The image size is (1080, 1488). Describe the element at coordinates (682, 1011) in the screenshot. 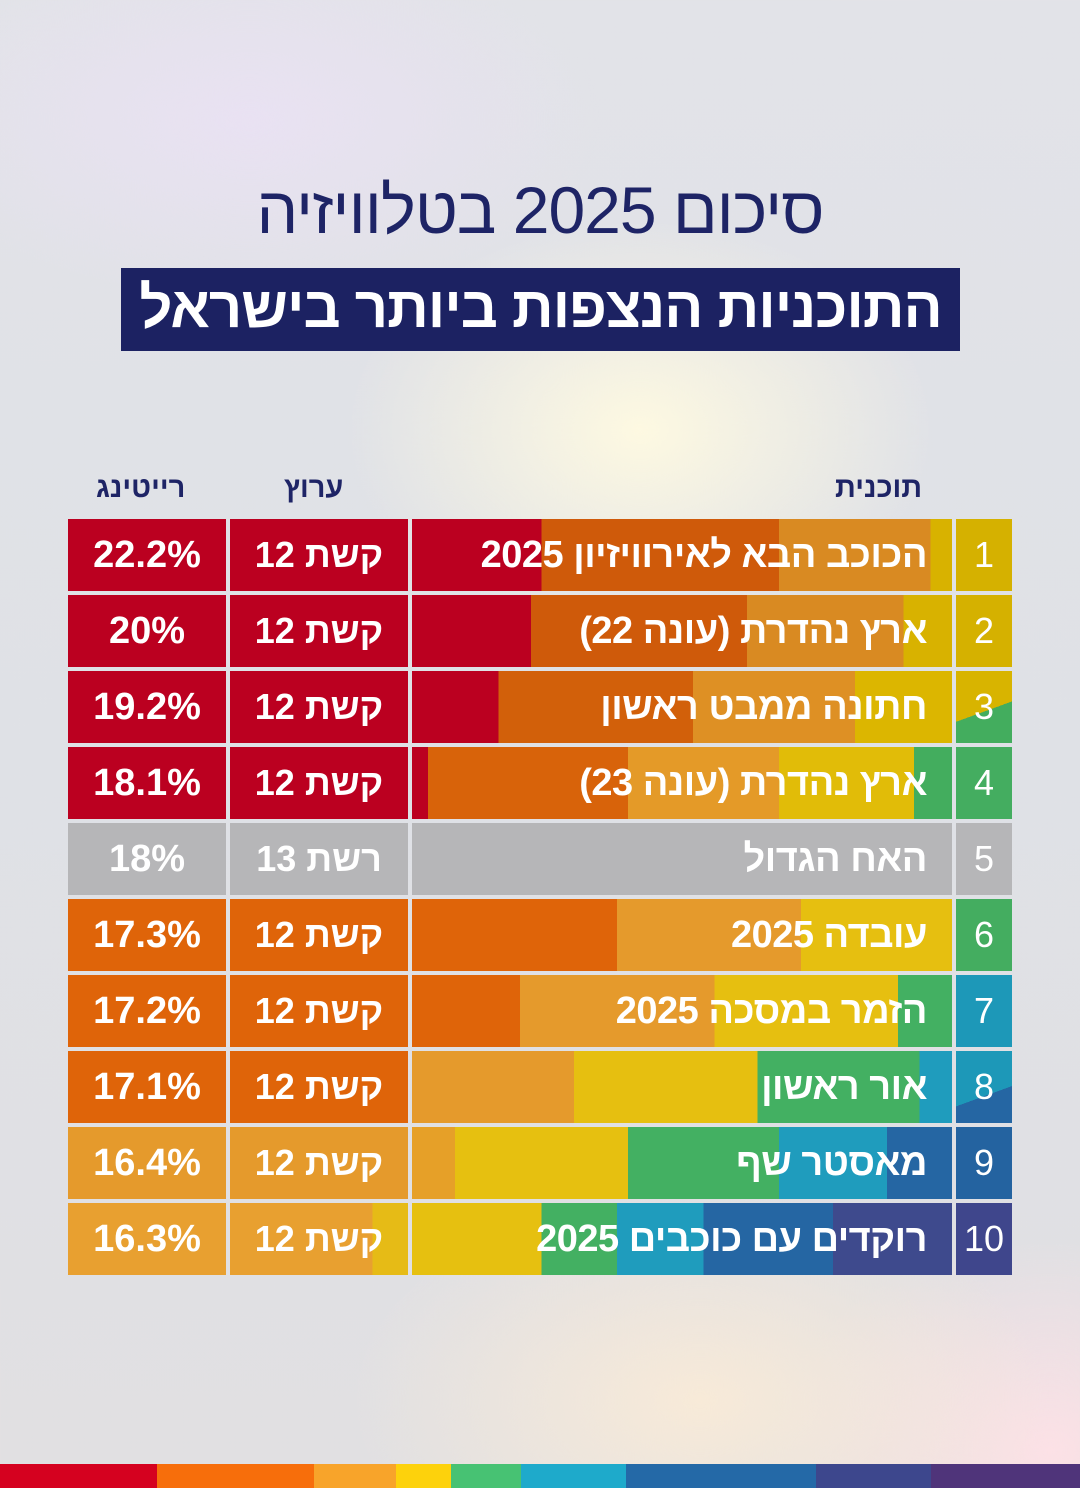

I see `program-cell: הזמר במסכה 2025` at that location.